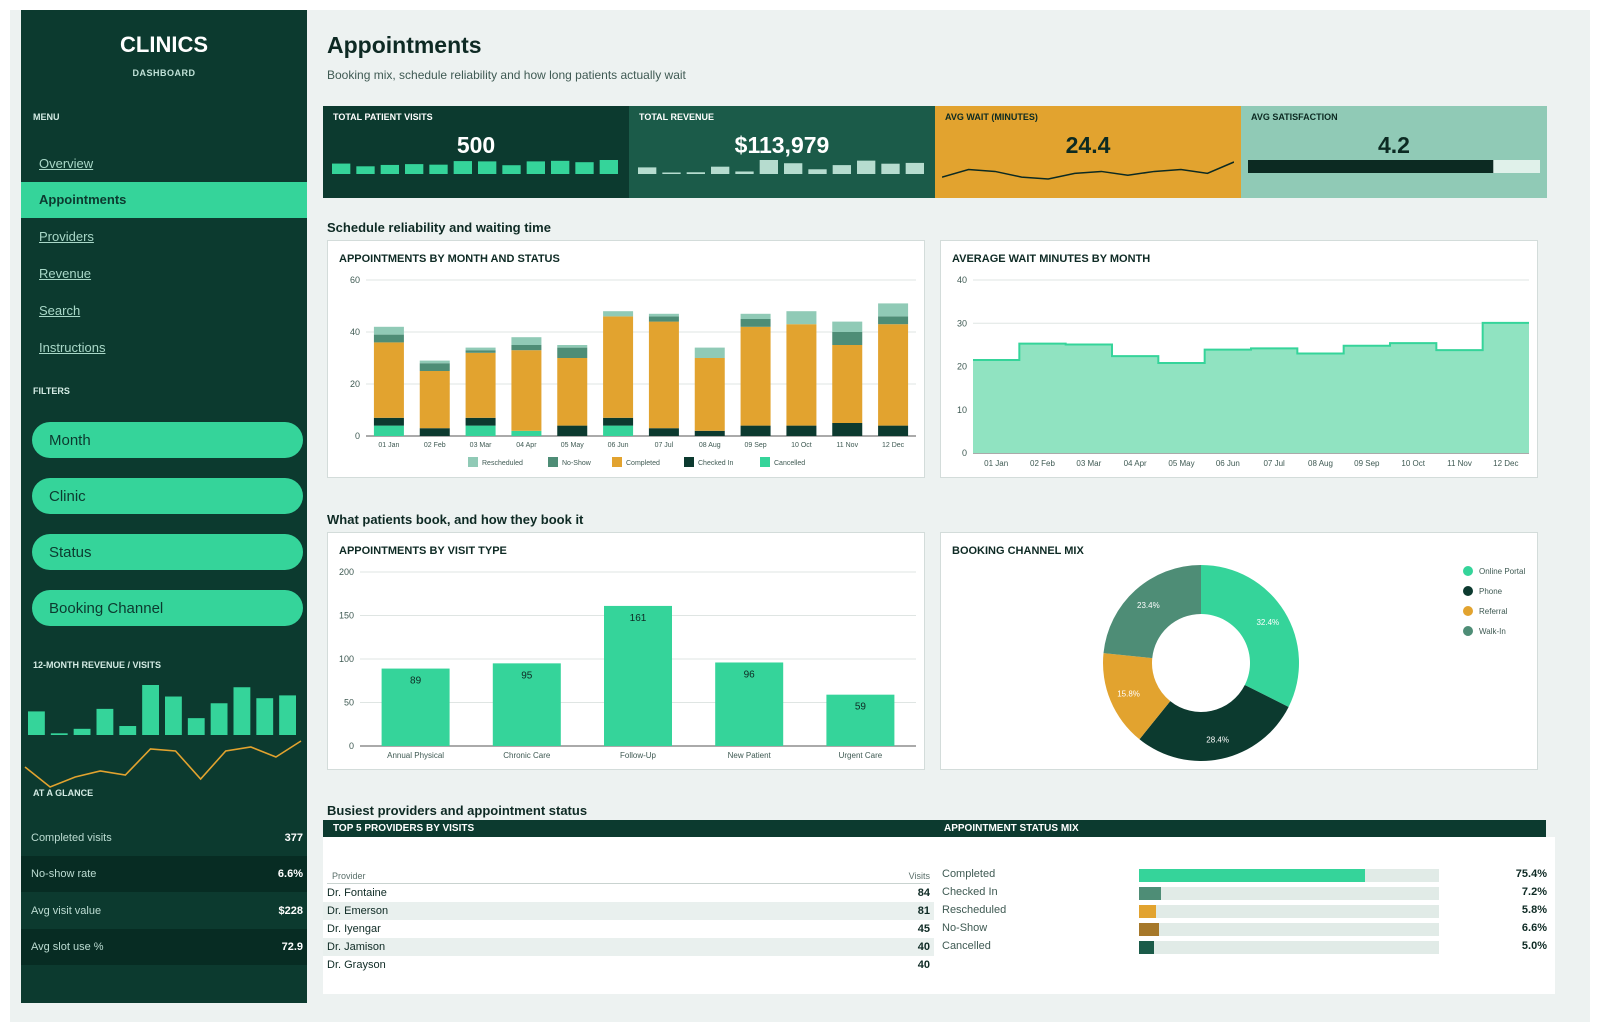 The image size is (1600, 1032). Describe the element at coordinates (83, 199) in the screenshot. I see `nav-appointments-label: Appointments` at that location.